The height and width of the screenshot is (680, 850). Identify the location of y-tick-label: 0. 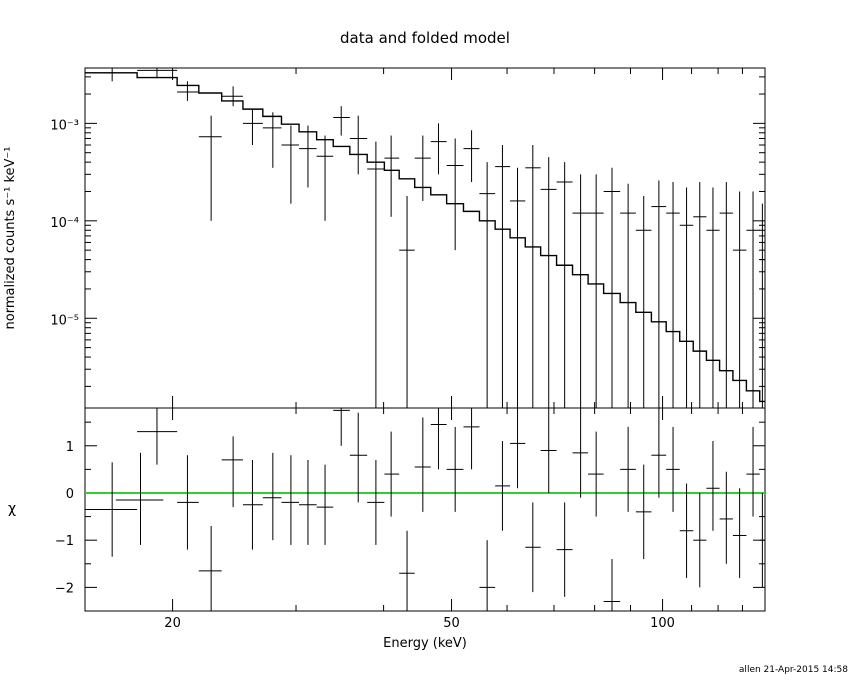
(70, 494).